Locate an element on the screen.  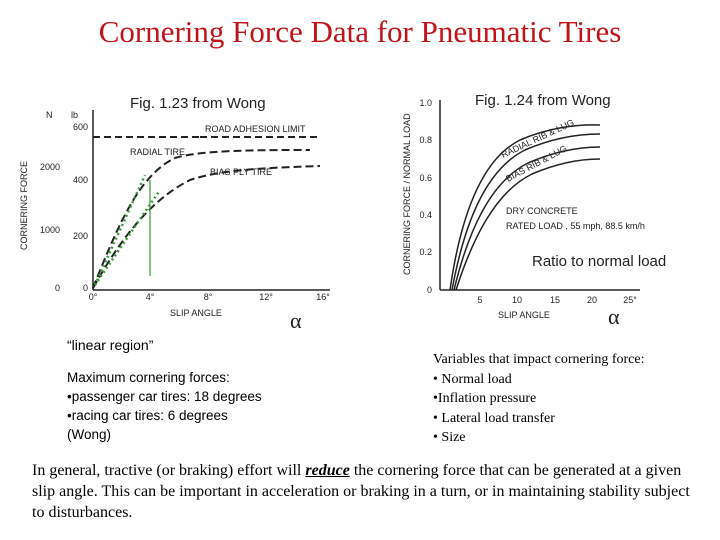
condition: DRY CONCRETE is located at coordinates (542, 211).